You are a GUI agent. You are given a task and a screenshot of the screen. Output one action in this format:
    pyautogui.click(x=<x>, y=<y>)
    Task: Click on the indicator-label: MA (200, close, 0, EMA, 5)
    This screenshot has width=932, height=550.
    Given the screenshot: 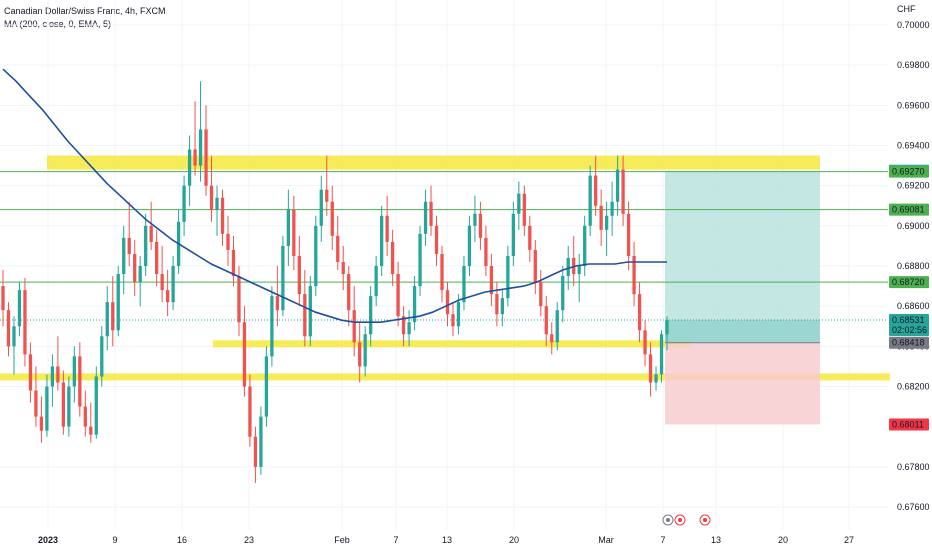 What is the action you would take?
    pyautogui.click(x=58, y=24)
    